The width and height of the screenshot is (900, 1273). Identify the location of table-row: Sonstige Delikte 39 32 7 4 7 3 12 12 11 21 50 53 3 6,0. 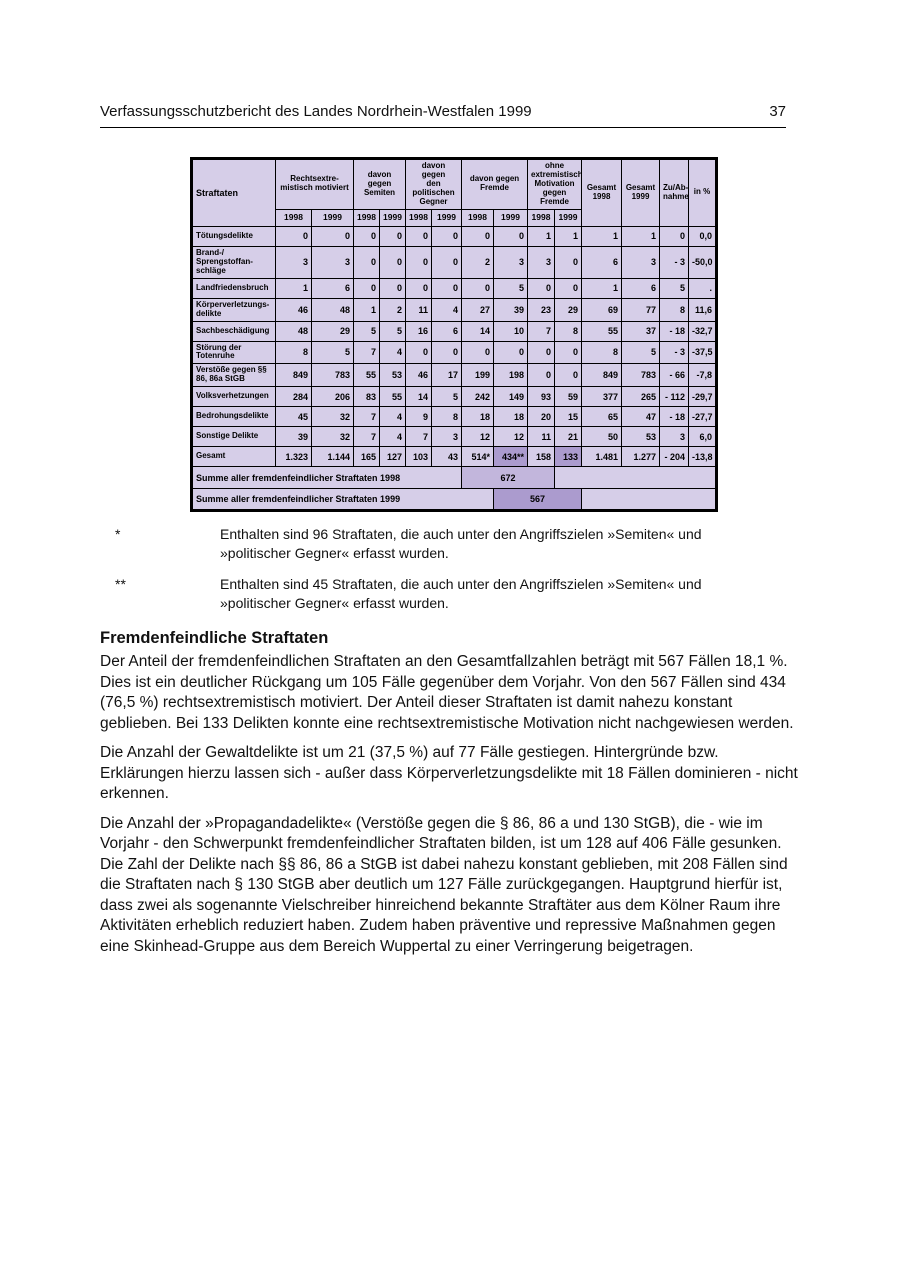
(454, 437).